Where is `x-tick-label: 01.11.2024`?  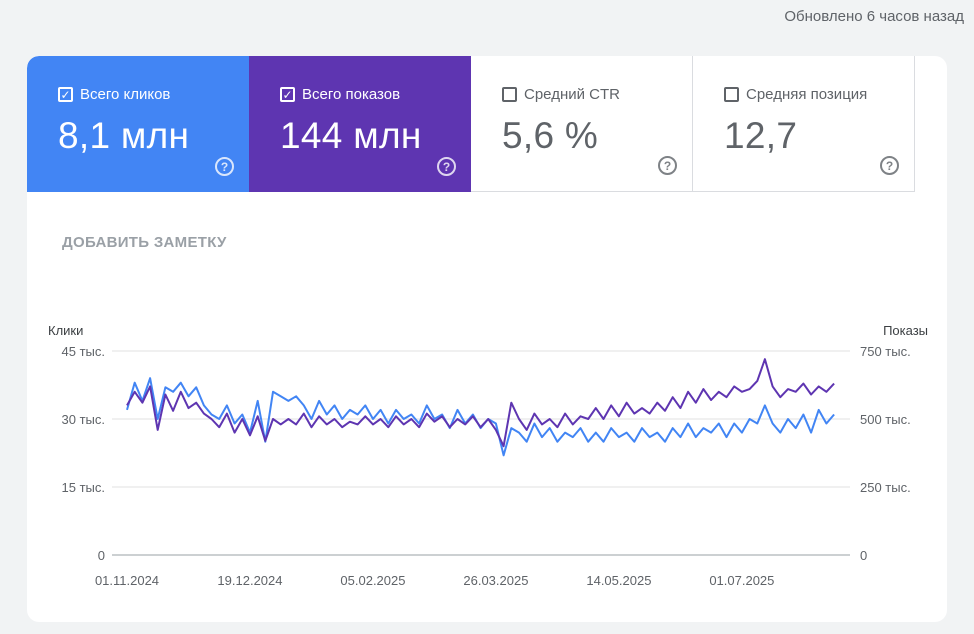 x-tick-label: 01.11.2024 is located at coordinates (127, 580).